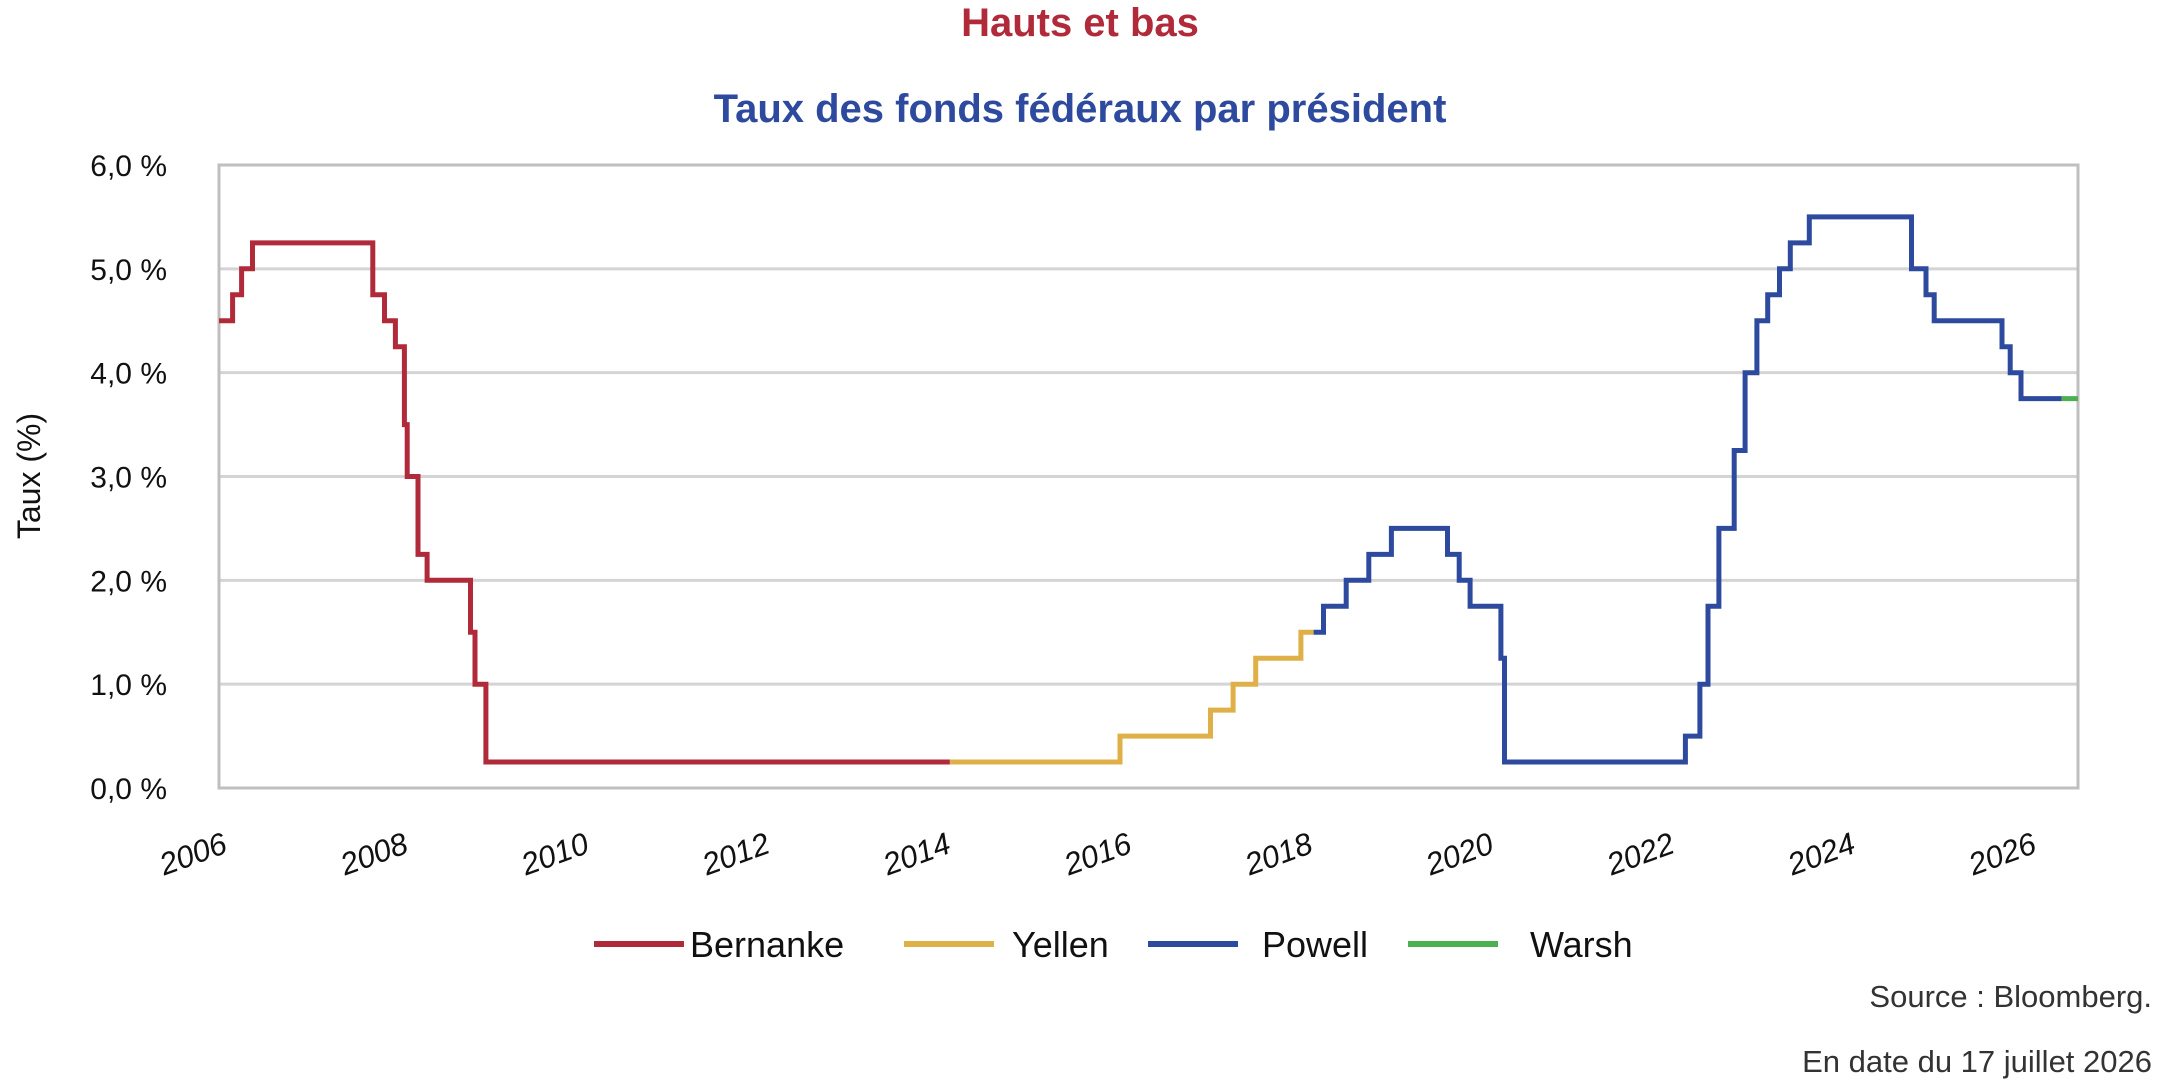 This screenshot has width=2160, height=1083. Describe the element at coordinates (1315, 944) in the screenshot. I see `legend-label-powell: Powell` at that location.